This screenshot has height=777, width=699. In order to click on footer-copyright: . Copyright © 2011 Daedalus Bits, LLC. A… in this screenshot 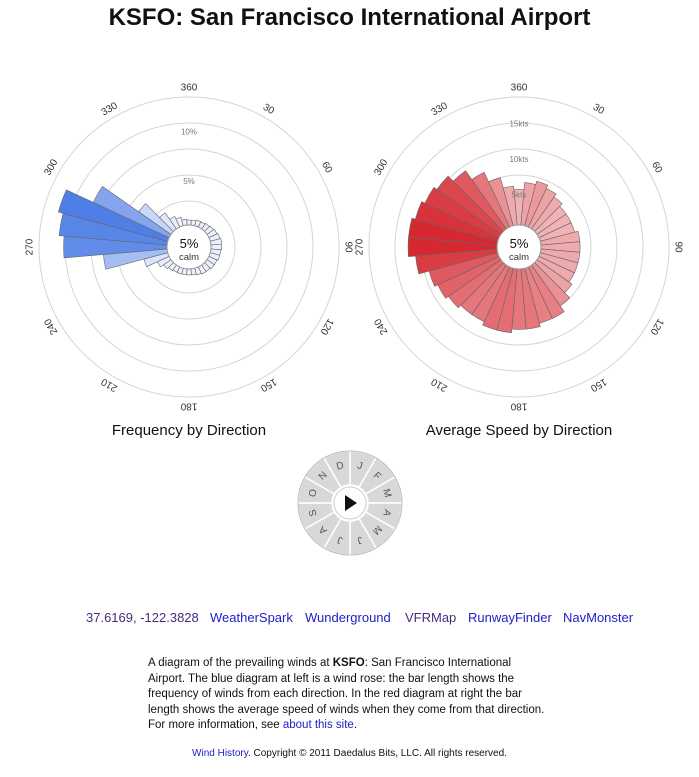, I will do `click(377, 753)`.